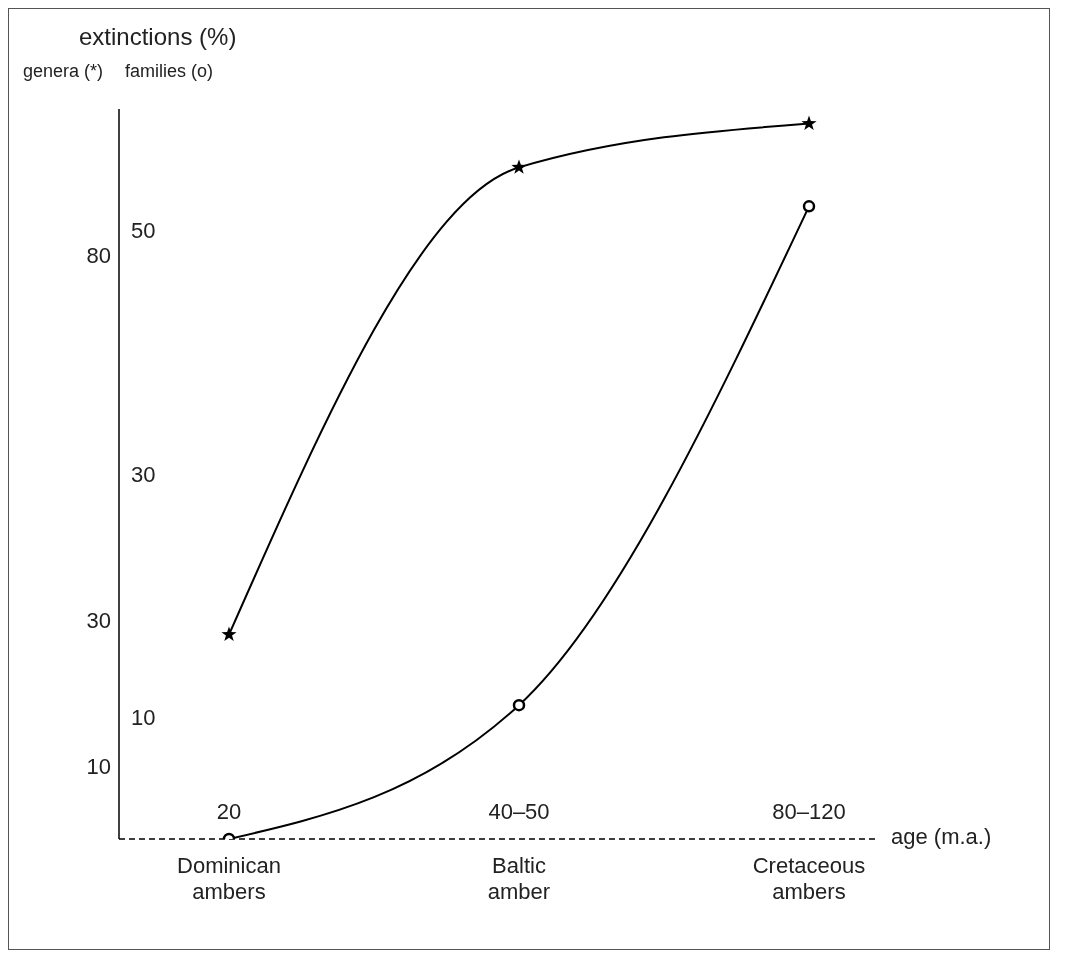 The image size is (1066, 963). What do you see at coordinates (158, 37) in the screenshot?
I see `chart-title: extinctions (%)` at bounding box center [158, 37].